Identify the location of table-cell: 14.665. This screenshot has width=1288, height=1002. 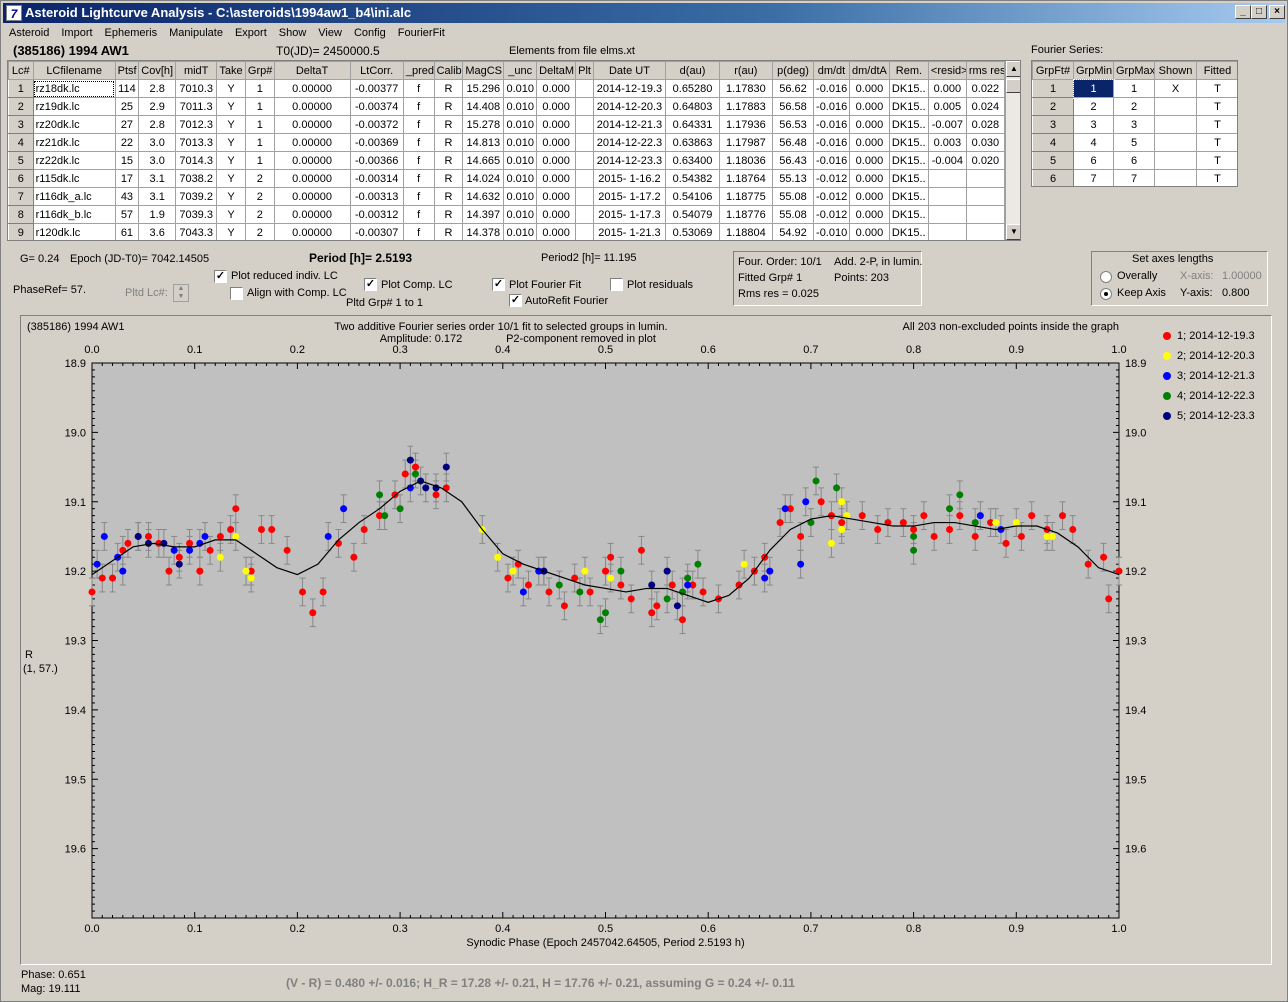
(483, 160).